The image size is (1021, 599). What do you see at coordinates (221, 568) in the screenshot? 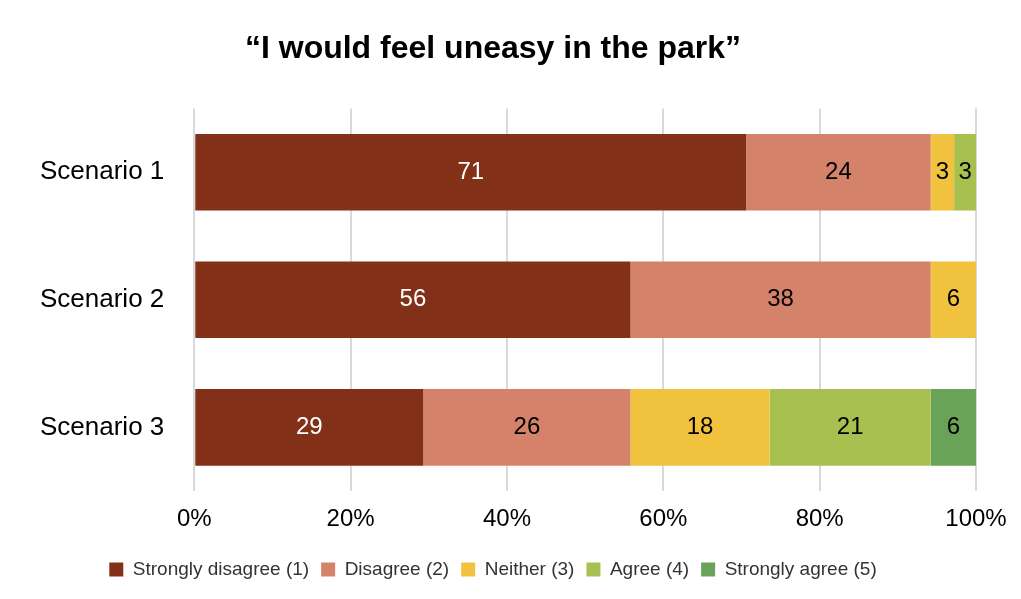
I see `legend-label: Strongly disagree (1)` at bounding box center [221, 568].